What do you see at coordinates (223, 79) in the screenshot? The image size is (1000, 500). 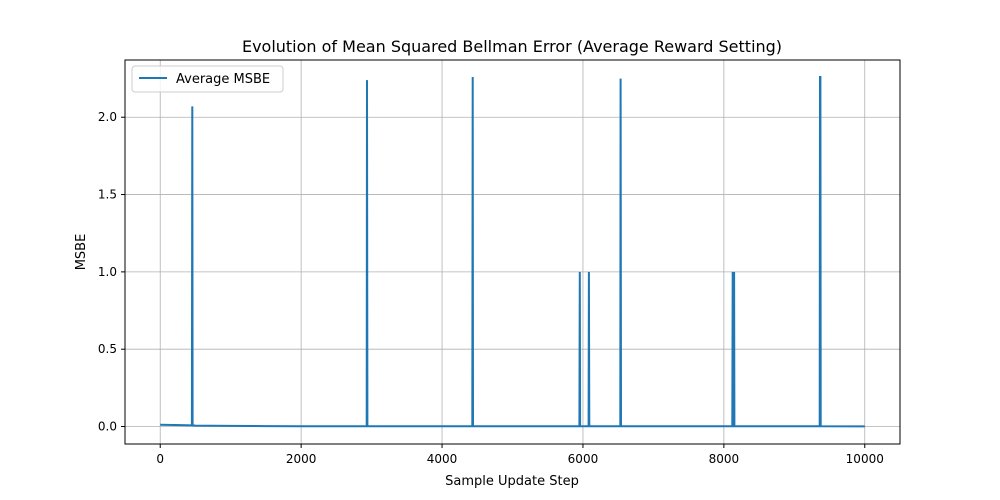 I see `legend-label: Average MSBE` at bounding box center [223, 79].